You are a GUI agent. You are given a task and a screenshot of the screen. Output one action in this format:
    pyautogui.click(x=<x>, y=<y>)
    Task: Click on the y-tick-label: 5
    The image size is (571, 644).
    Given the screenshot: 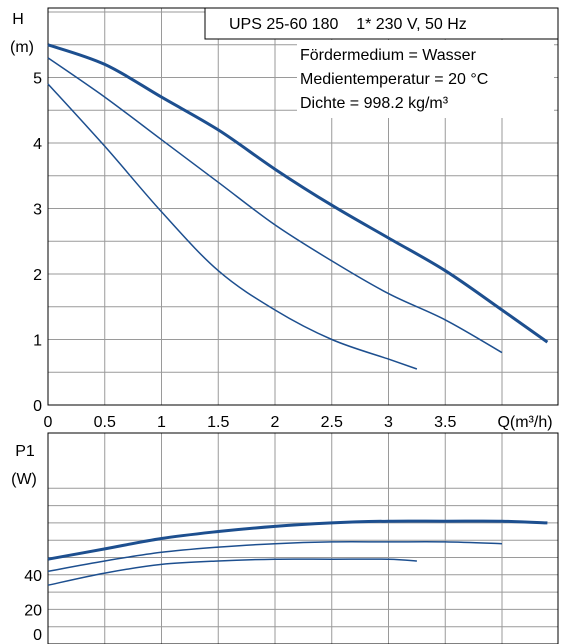 What is the action you would take?
    pyautogui.click(x=37, y=79)
    